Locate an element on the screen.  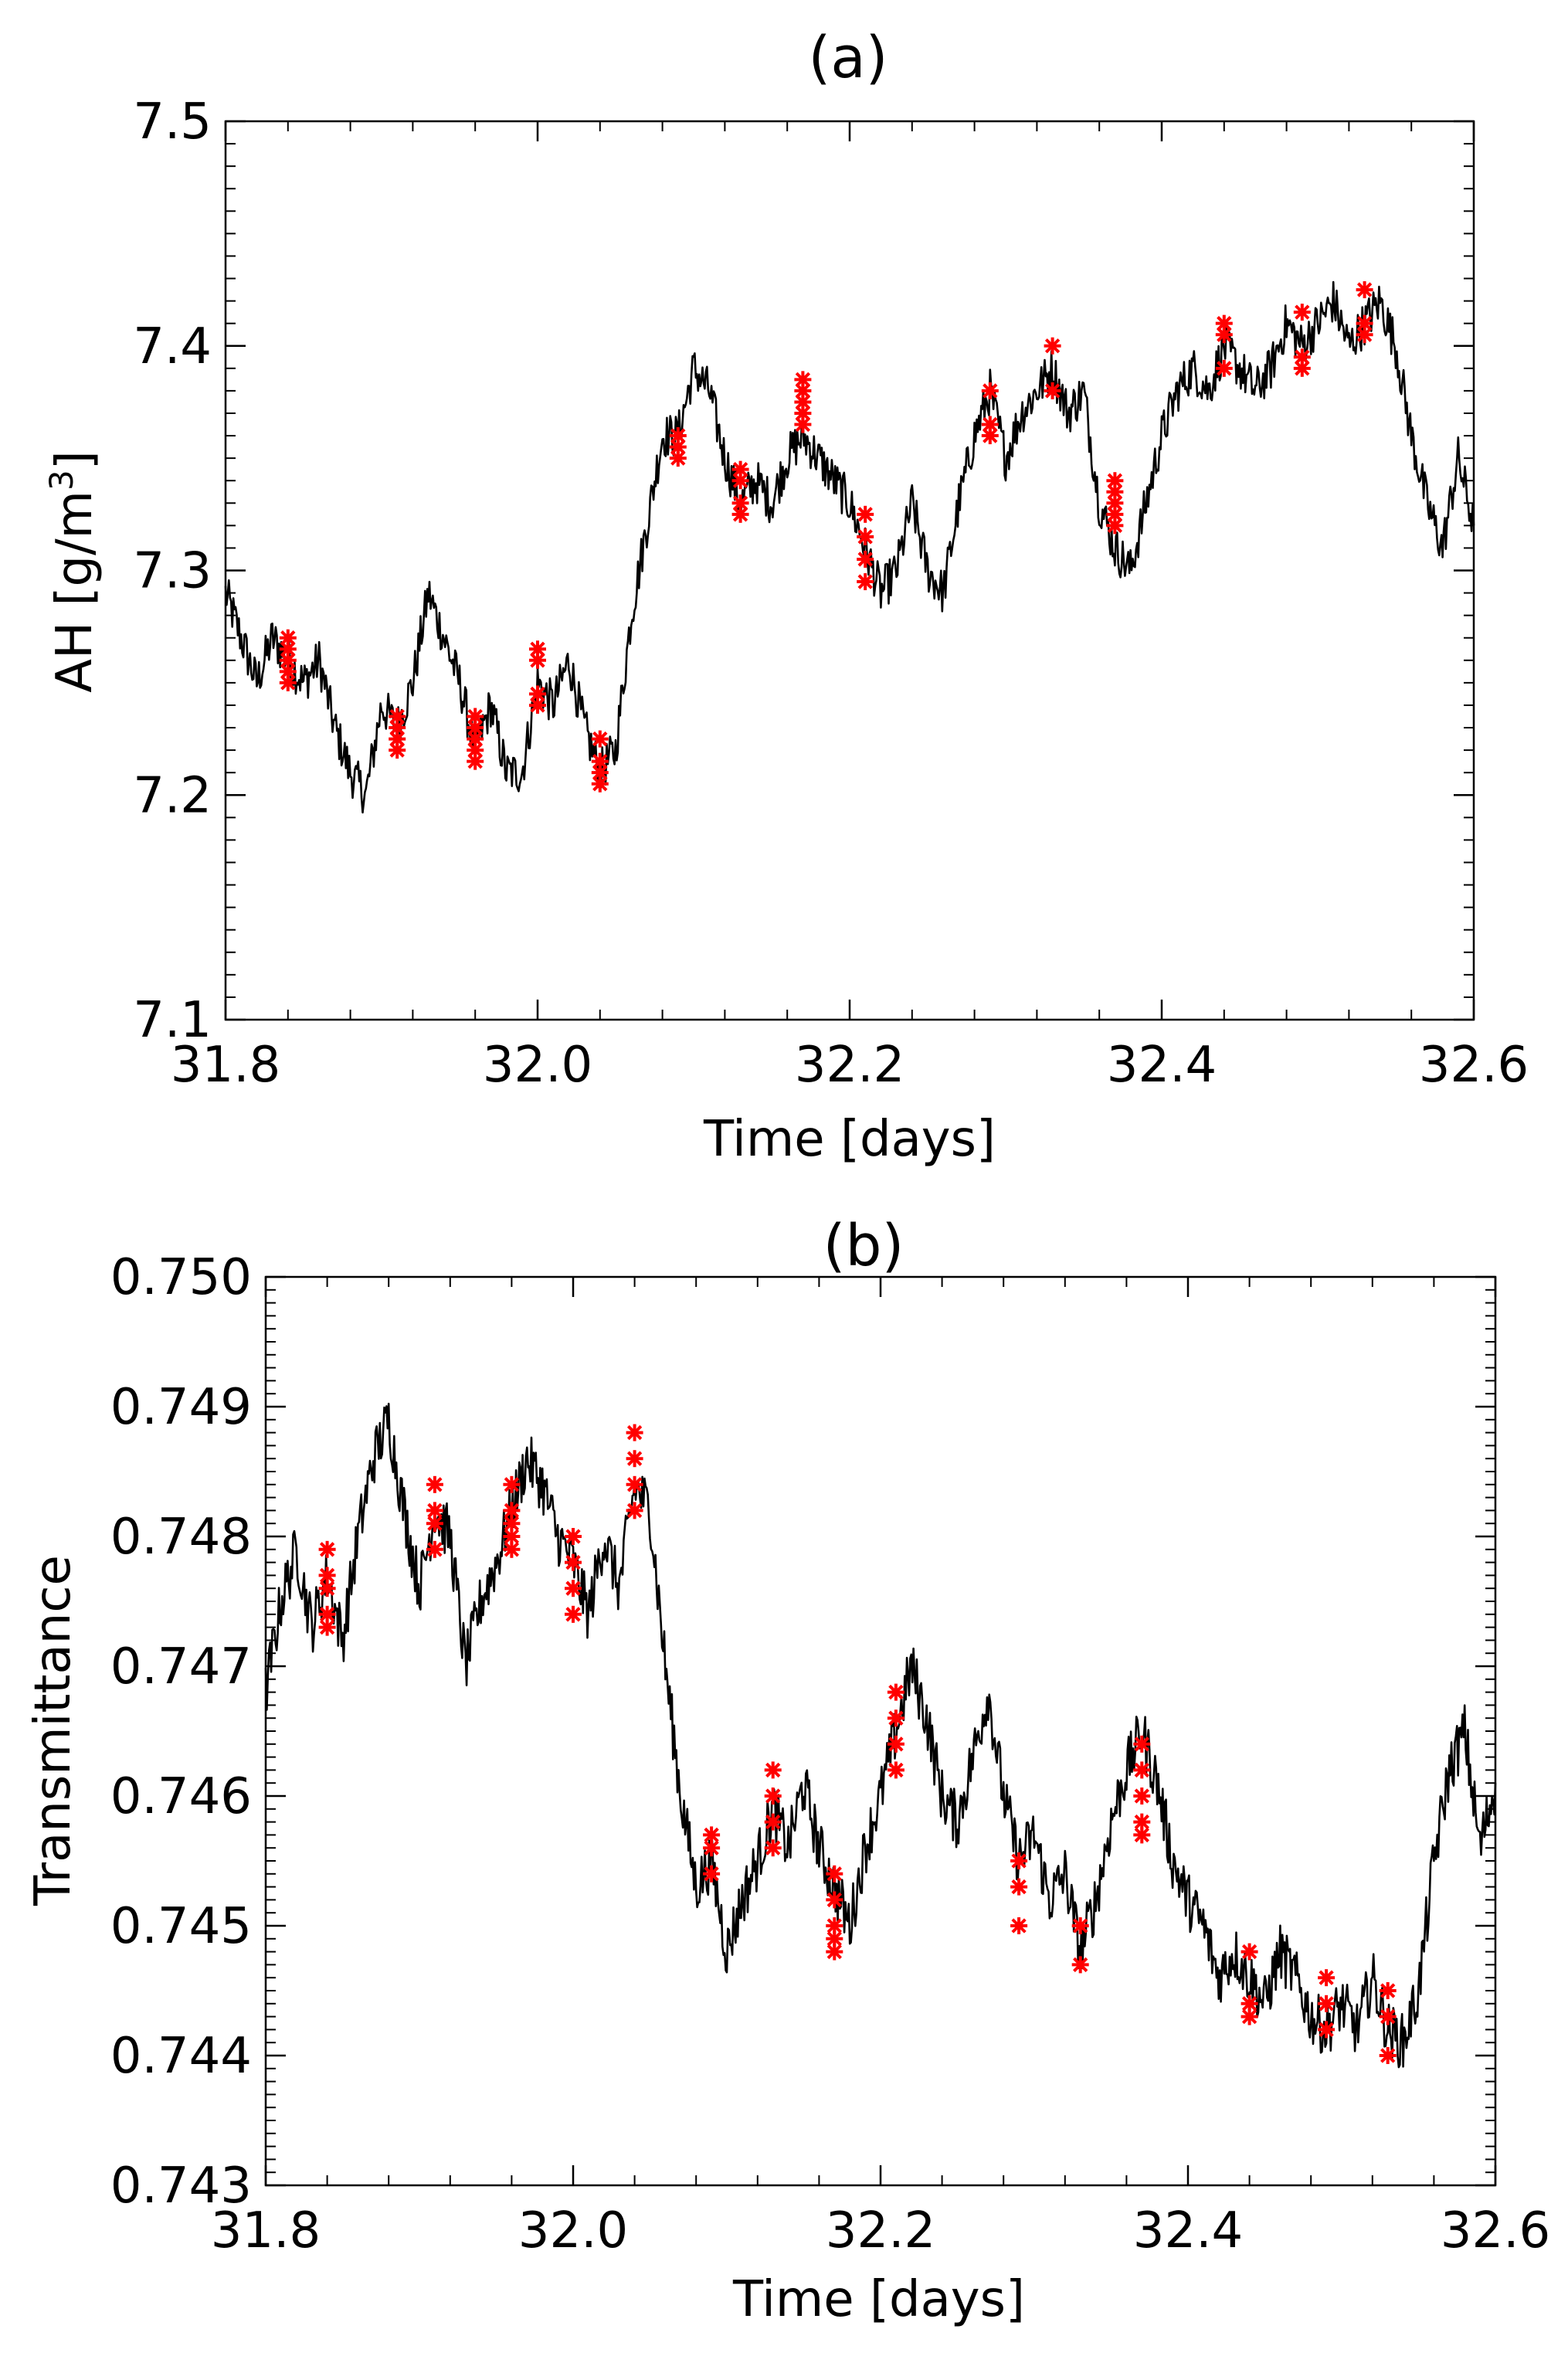
panel-b-title: (b) is located at coordinates (863, 1246).